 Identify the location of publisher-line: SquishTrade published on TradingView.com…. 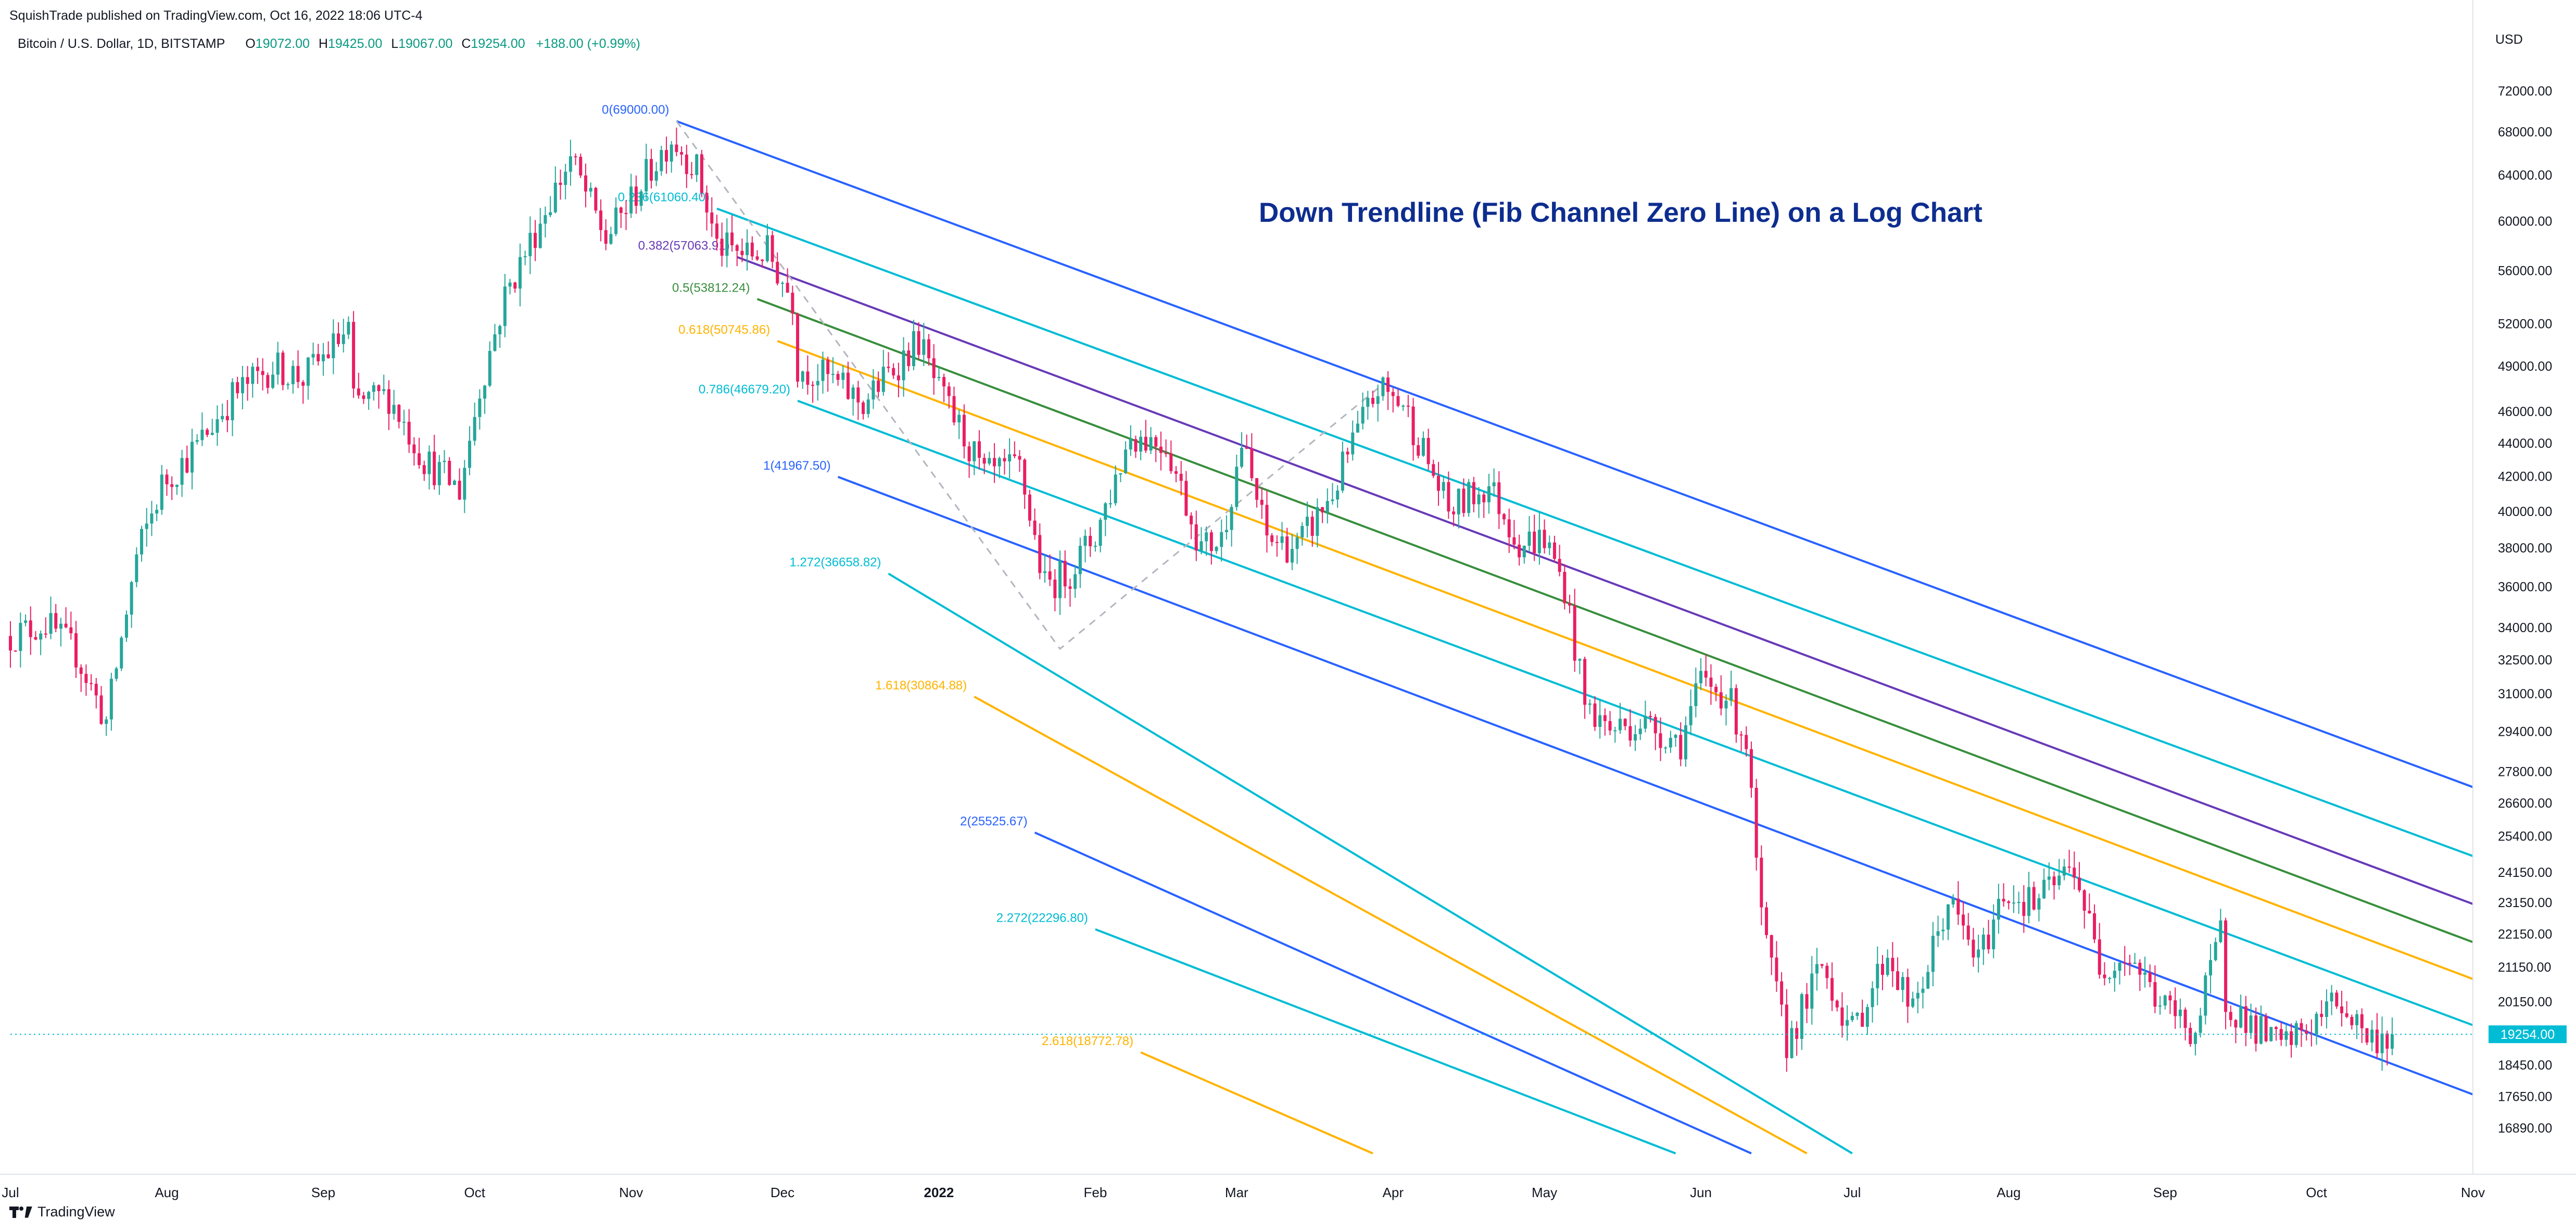
(216, 15).